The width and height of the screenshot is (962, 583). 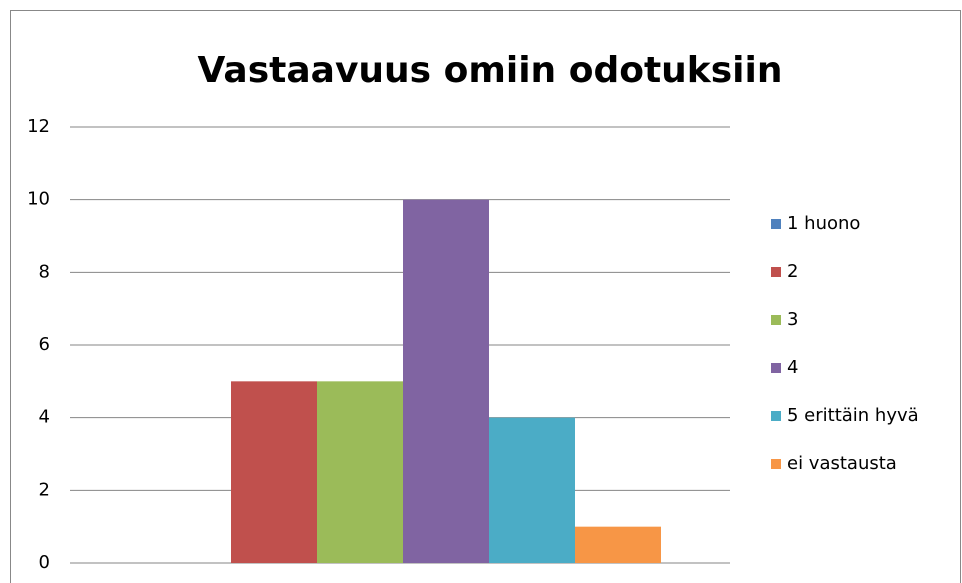 I want to click on y-tick-label: 4, so click(x=44, y=417).